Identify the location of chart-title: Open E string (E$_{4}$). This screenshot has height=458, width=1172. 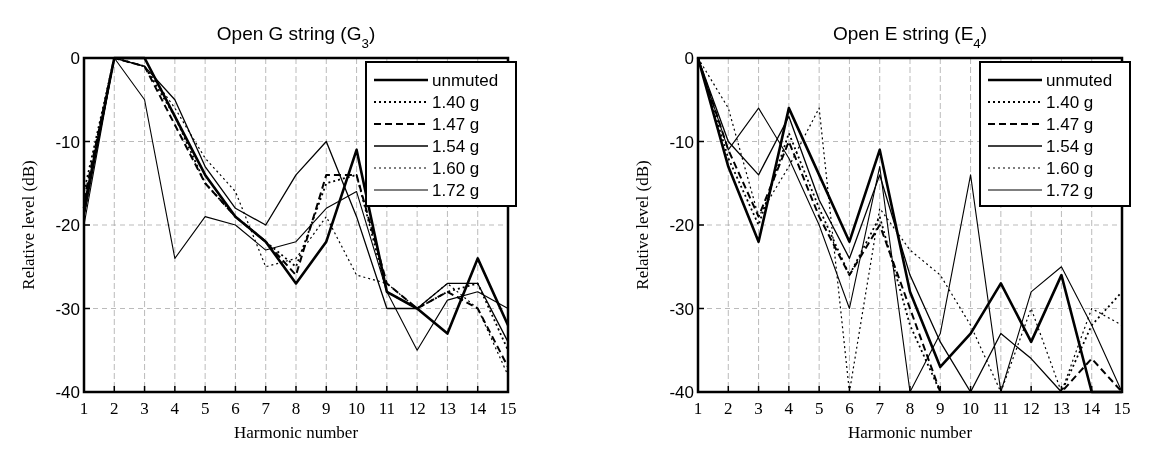
(910, 37).